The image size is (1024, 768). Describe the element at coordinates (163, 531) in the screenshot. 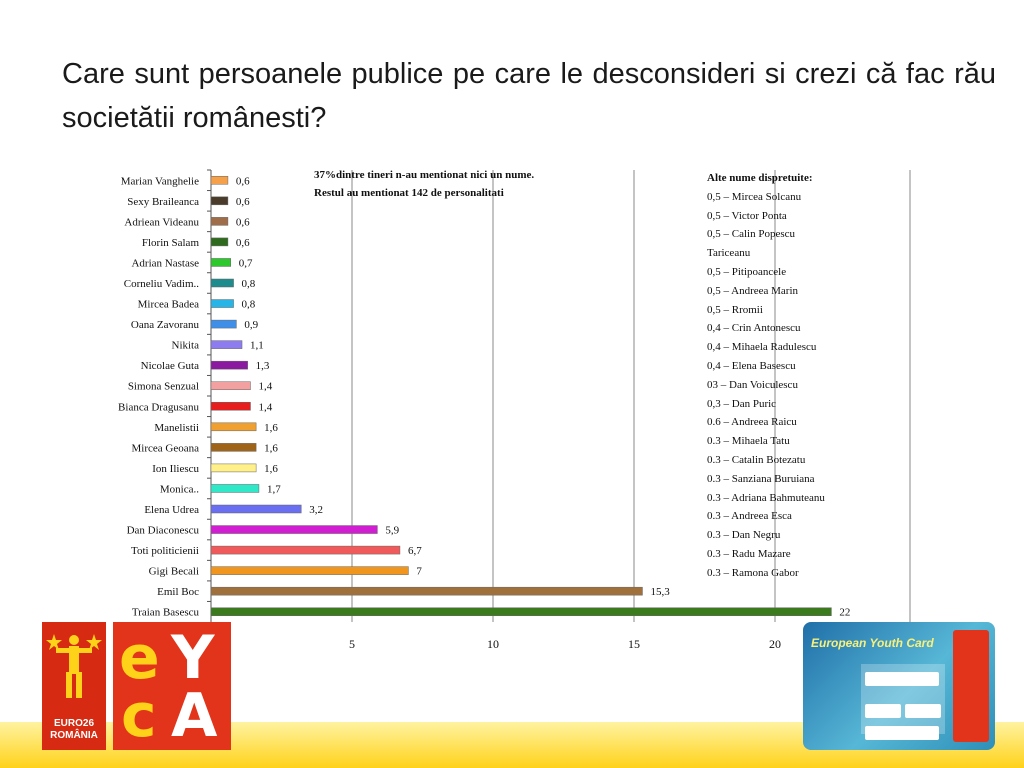

I see `category-label: Dan Diaconescu` at that location.